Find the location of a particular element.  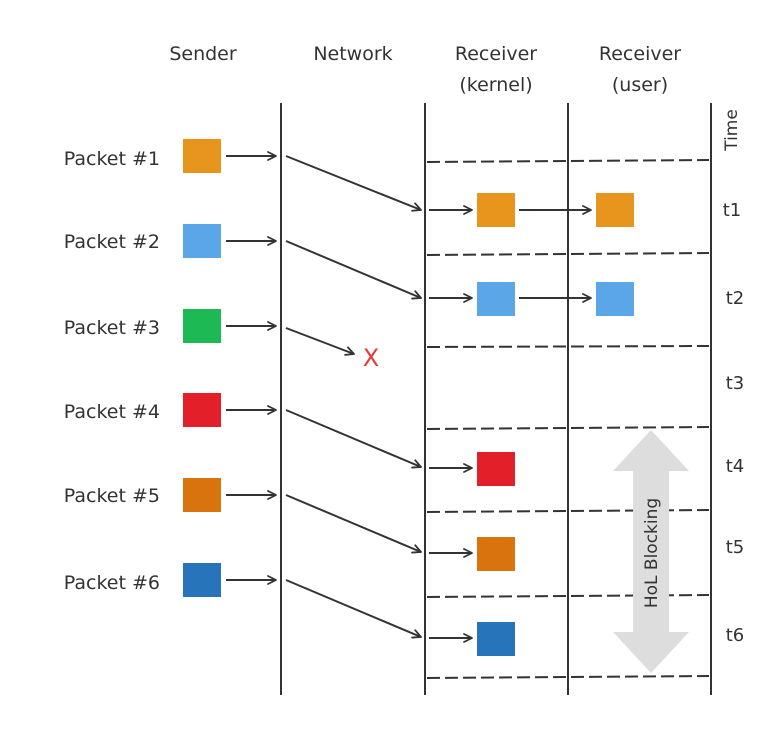

time-slot-label: t3 is located at coordinates (735, 383).